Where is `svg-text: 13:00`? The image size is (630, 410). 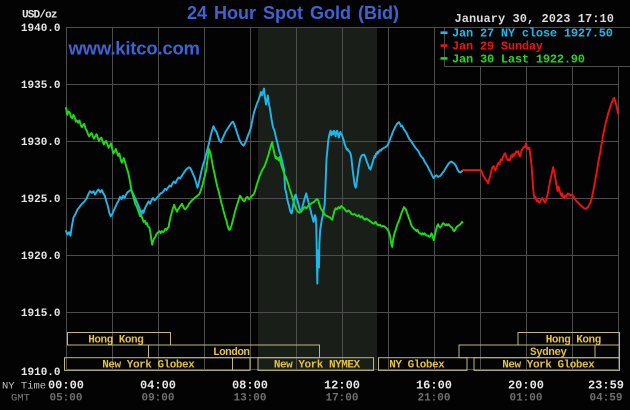
svg-text: 13:00 is located at coordinates (249, 399).